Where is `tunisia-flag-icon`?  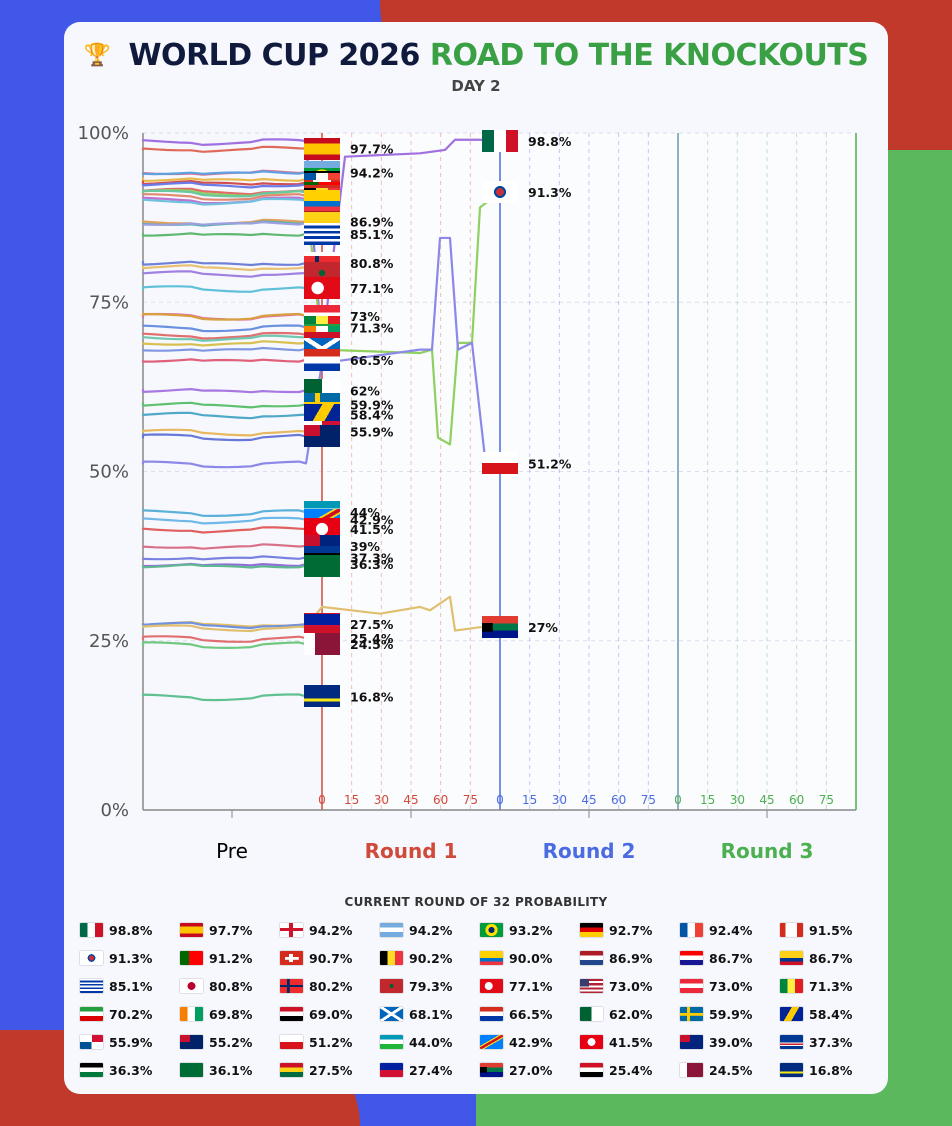
tunisia-flag-icon is located at coordinates (322, 529).